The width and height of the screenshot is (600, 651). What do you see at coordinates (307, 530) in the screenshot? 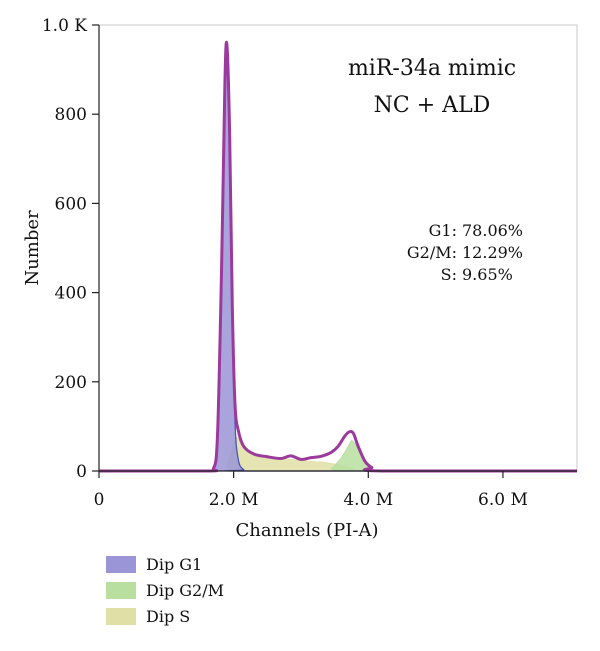
I see `x-axis-title: Channels (PI-A)` at bounding box center [307, 530].